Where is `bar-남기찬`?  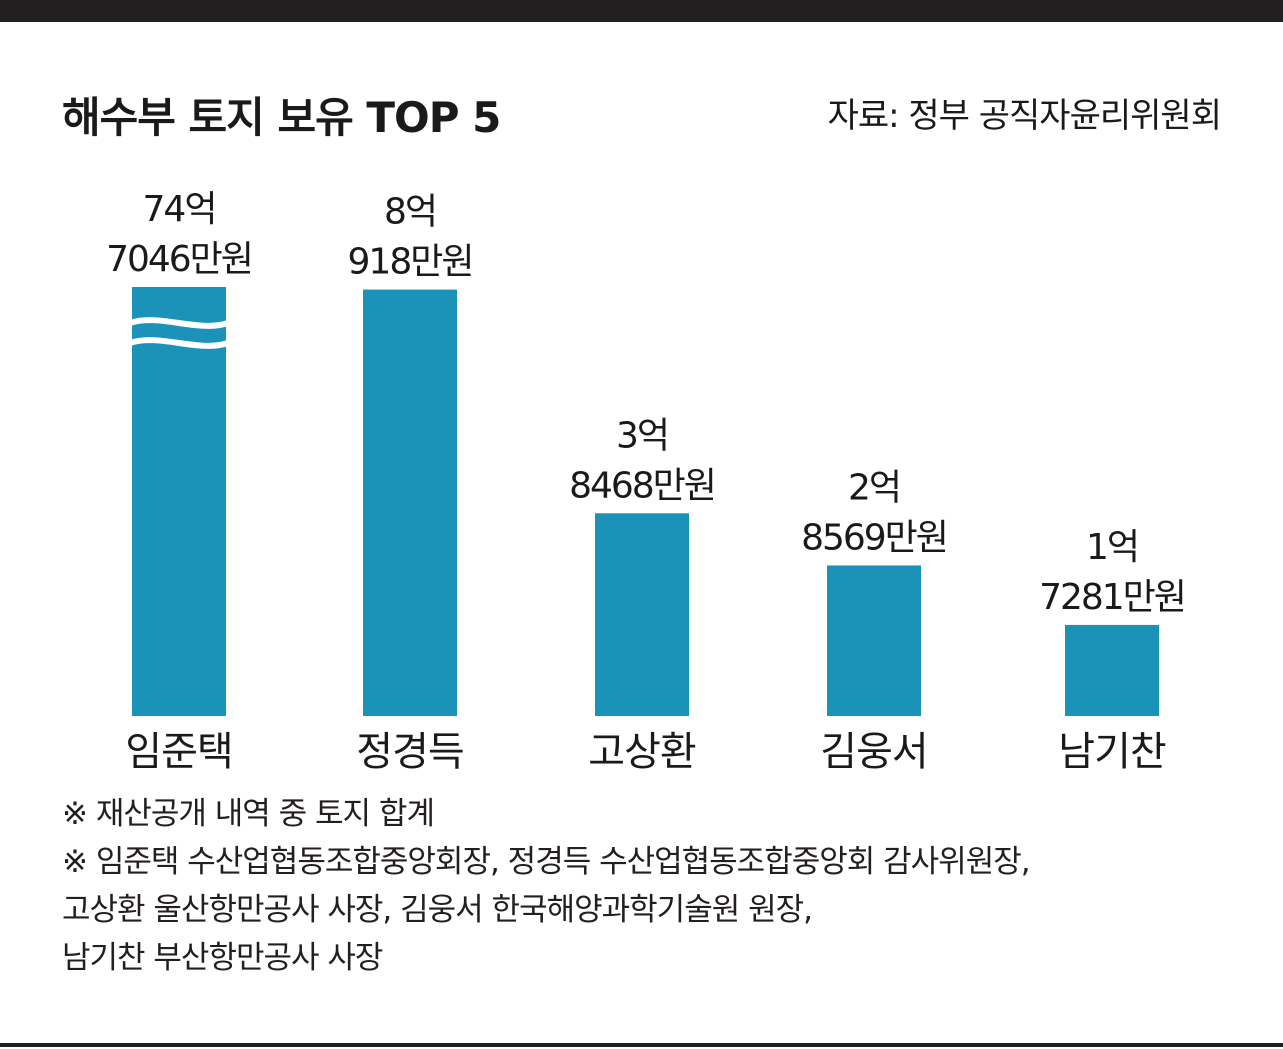 bar-남기찬 is located at coordinates (1112, 670).